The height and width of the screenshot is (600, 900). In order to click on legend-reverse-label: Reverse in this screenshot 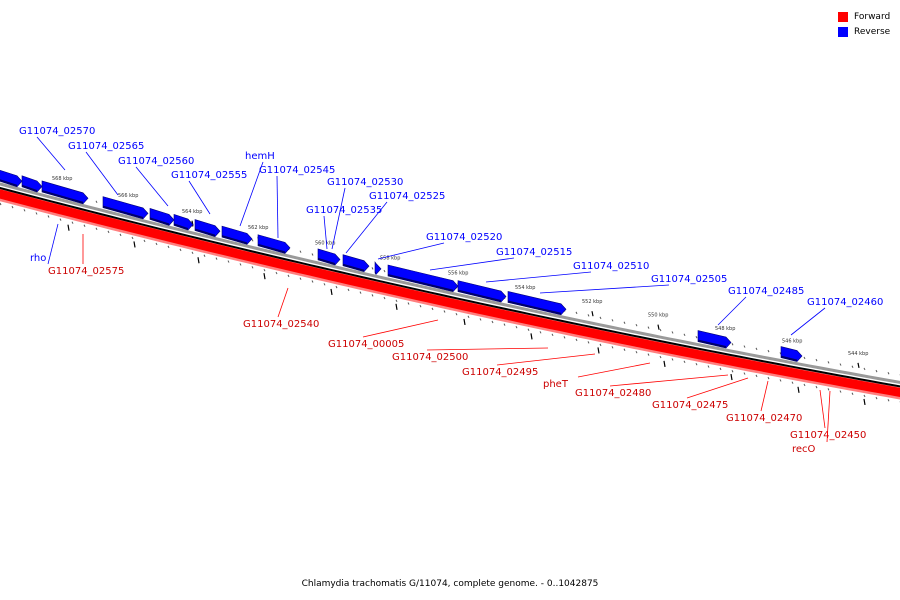, I will do `click(872, 31)`.